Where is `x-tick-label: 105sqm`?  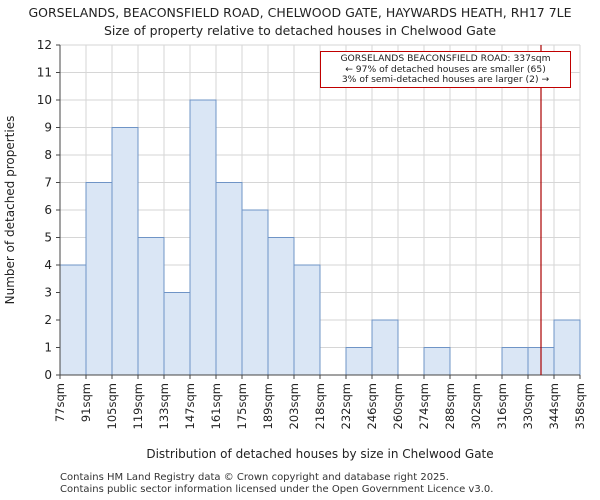 x-tick-label: 105sqm is located at coordinates (112, 406).